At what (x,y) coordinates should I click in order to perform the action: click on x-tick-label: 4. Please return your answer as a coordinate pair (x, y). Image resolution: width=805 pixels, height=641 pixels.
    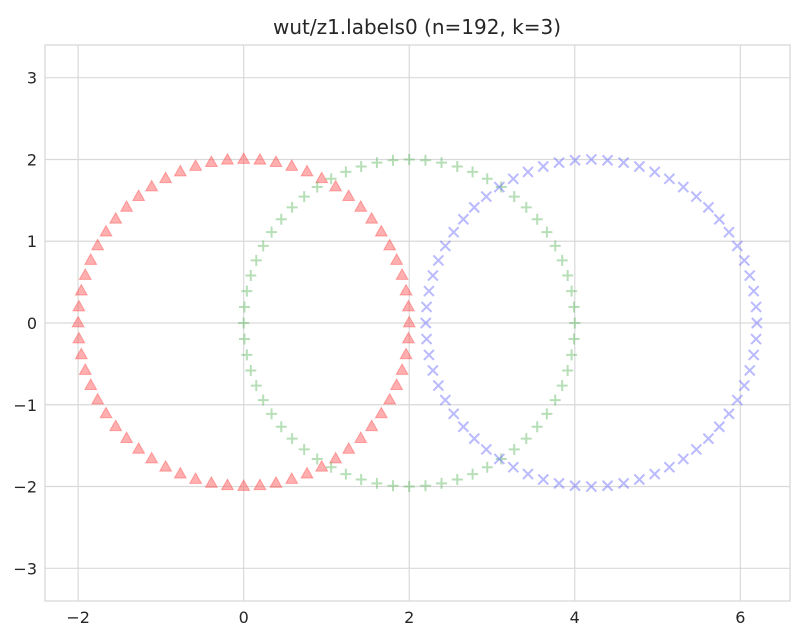
    Looking at the image, I should click on (575, 617).